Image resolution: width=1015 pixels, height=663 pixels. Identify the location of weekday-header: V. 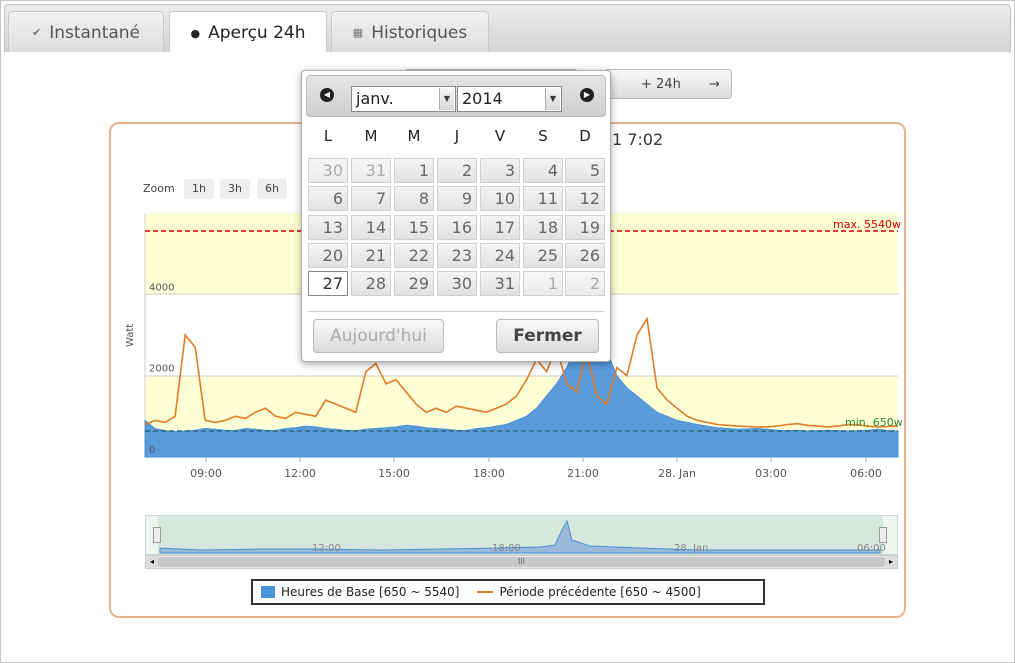
(500, 136).